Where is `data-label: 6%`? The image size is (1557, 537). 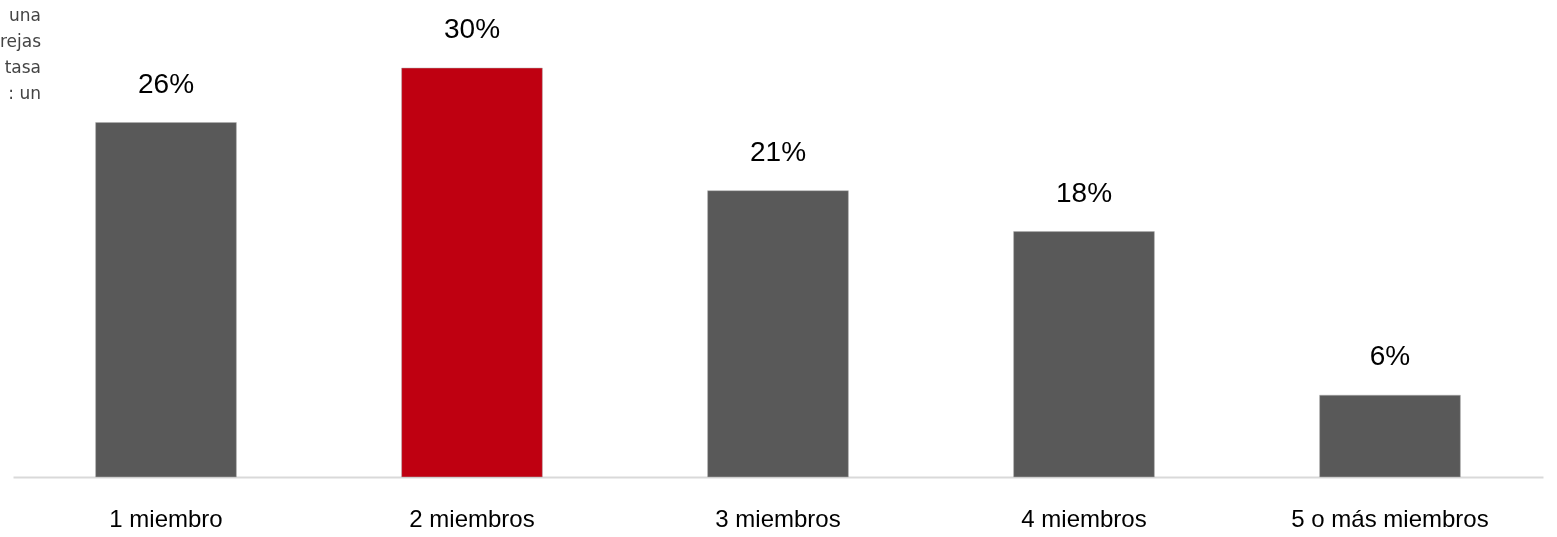 data-label: 6% is located at coordinates (1390, 356).